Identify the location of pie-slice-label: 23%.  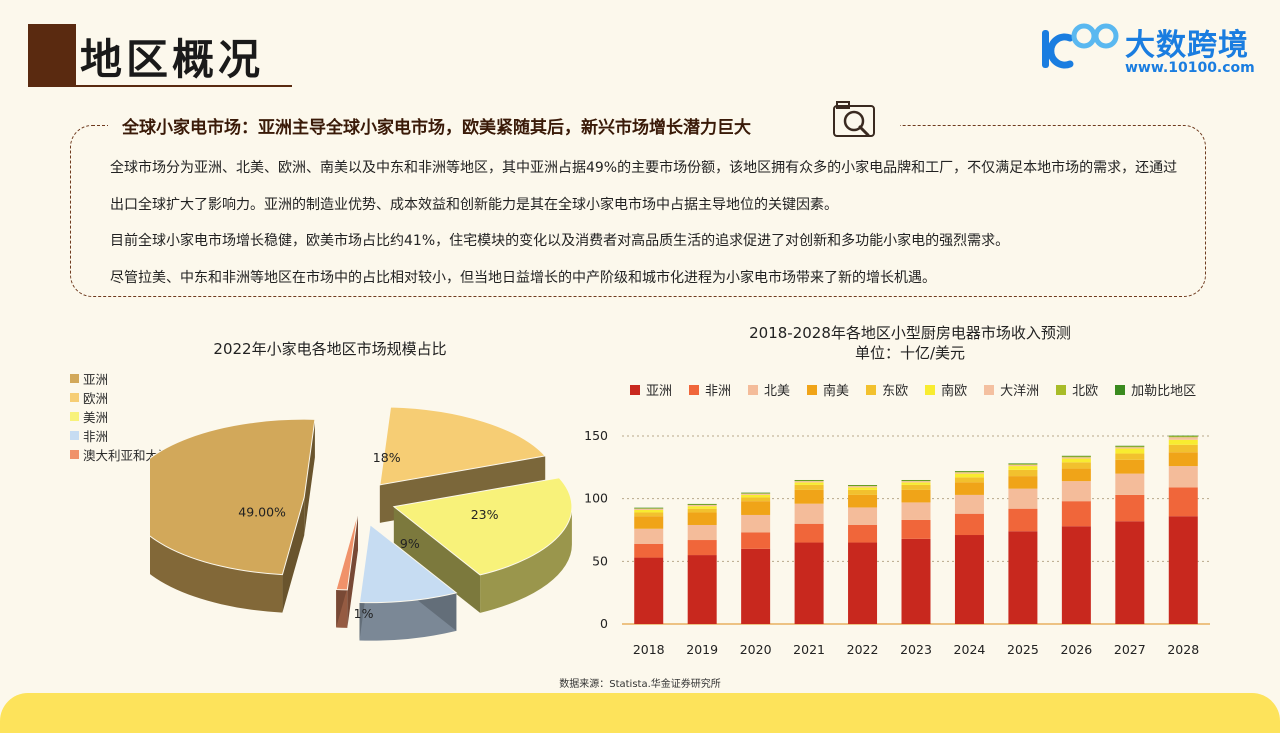
(485, 514).